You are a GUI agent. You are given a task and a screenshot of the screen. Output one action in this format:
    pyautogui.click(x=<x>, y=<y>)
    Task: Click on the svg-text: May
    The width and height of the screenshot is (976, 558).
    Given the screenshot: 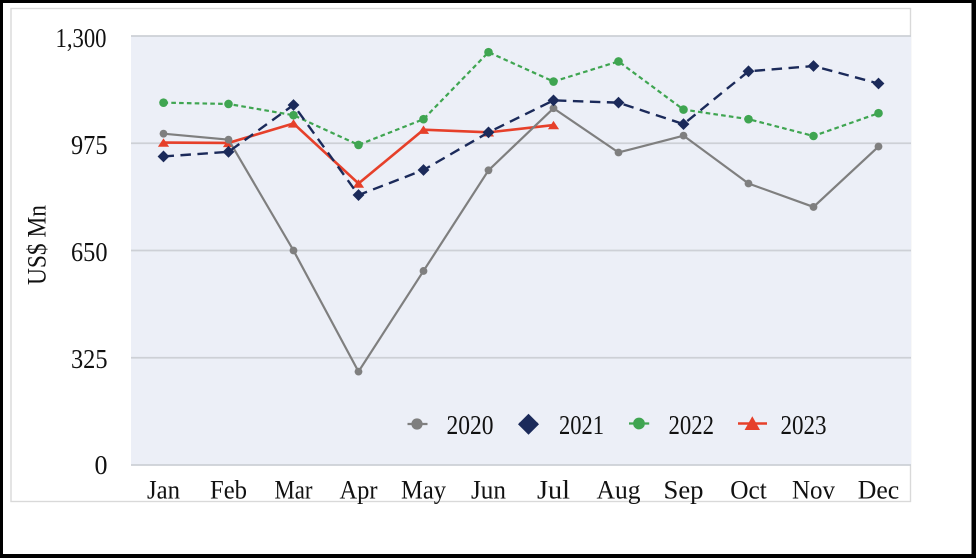 What is the action you would take?
    pyautogui.click(x=424, y=490)
    